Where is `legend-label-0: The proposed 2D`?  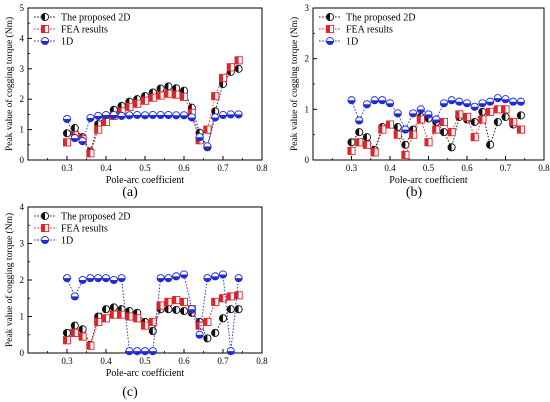
legend-label-0: The proposed 2D is located at coordinates (95, 18).